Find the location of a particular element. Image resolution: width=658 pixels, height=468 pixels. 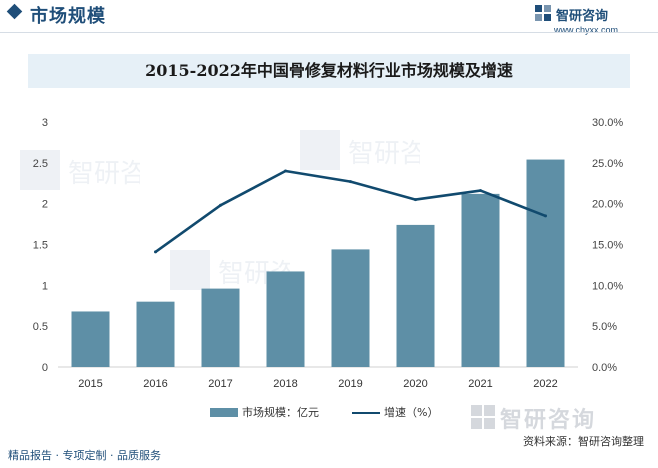

x-tick-label: 2016 is located at coordinates (155, 384).